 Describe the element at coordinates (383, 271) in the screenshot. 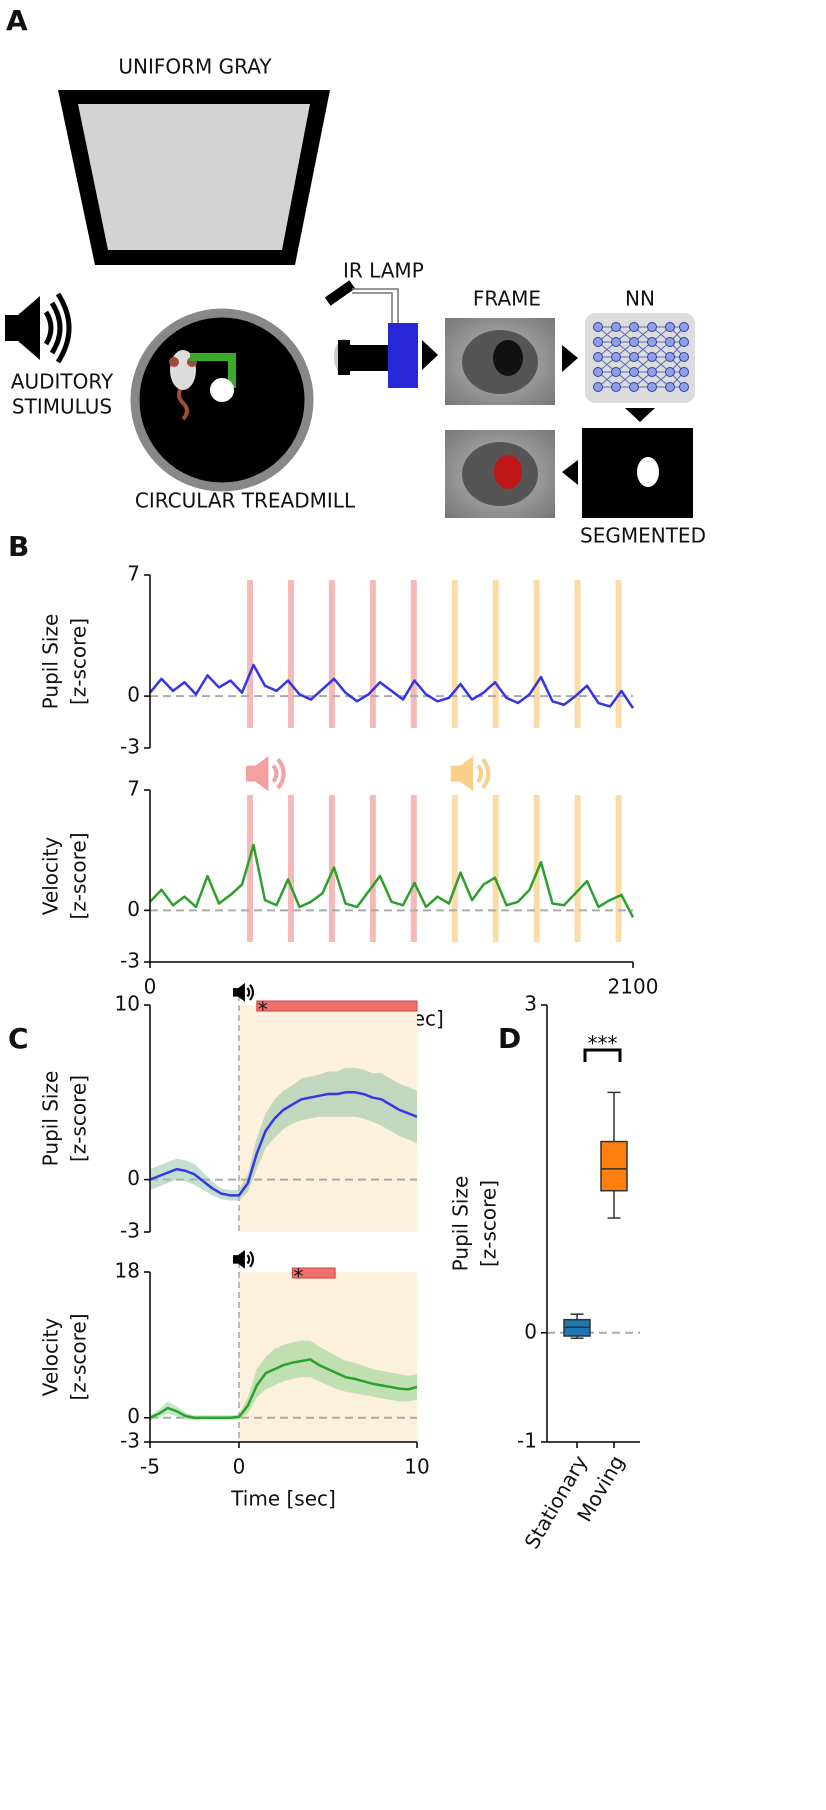

I see `lamp-label: IR LAMP` at that location.